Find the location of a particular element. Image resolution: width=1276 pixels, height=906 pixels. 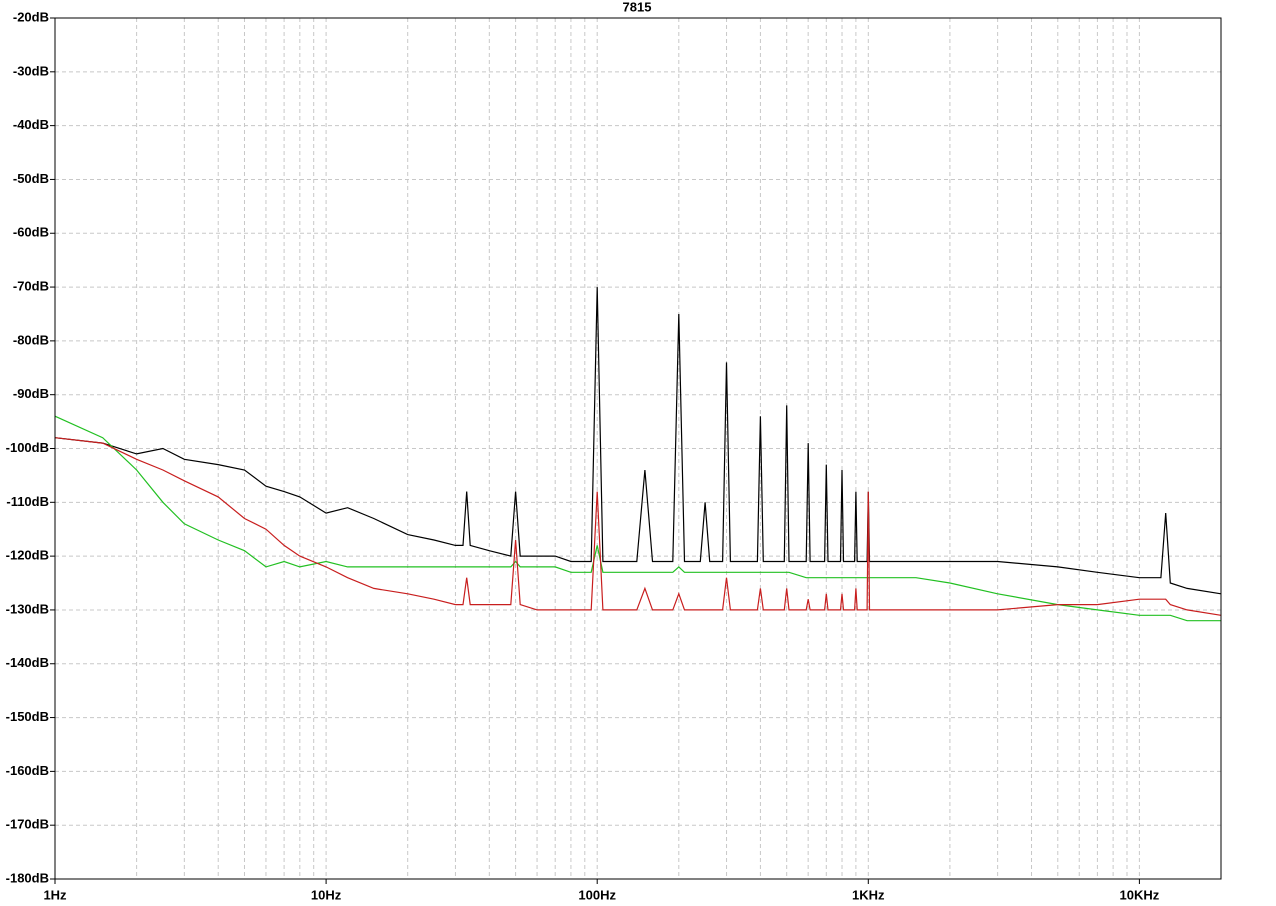

y-tick-label: -160dB is located at coordinates (27, 770).